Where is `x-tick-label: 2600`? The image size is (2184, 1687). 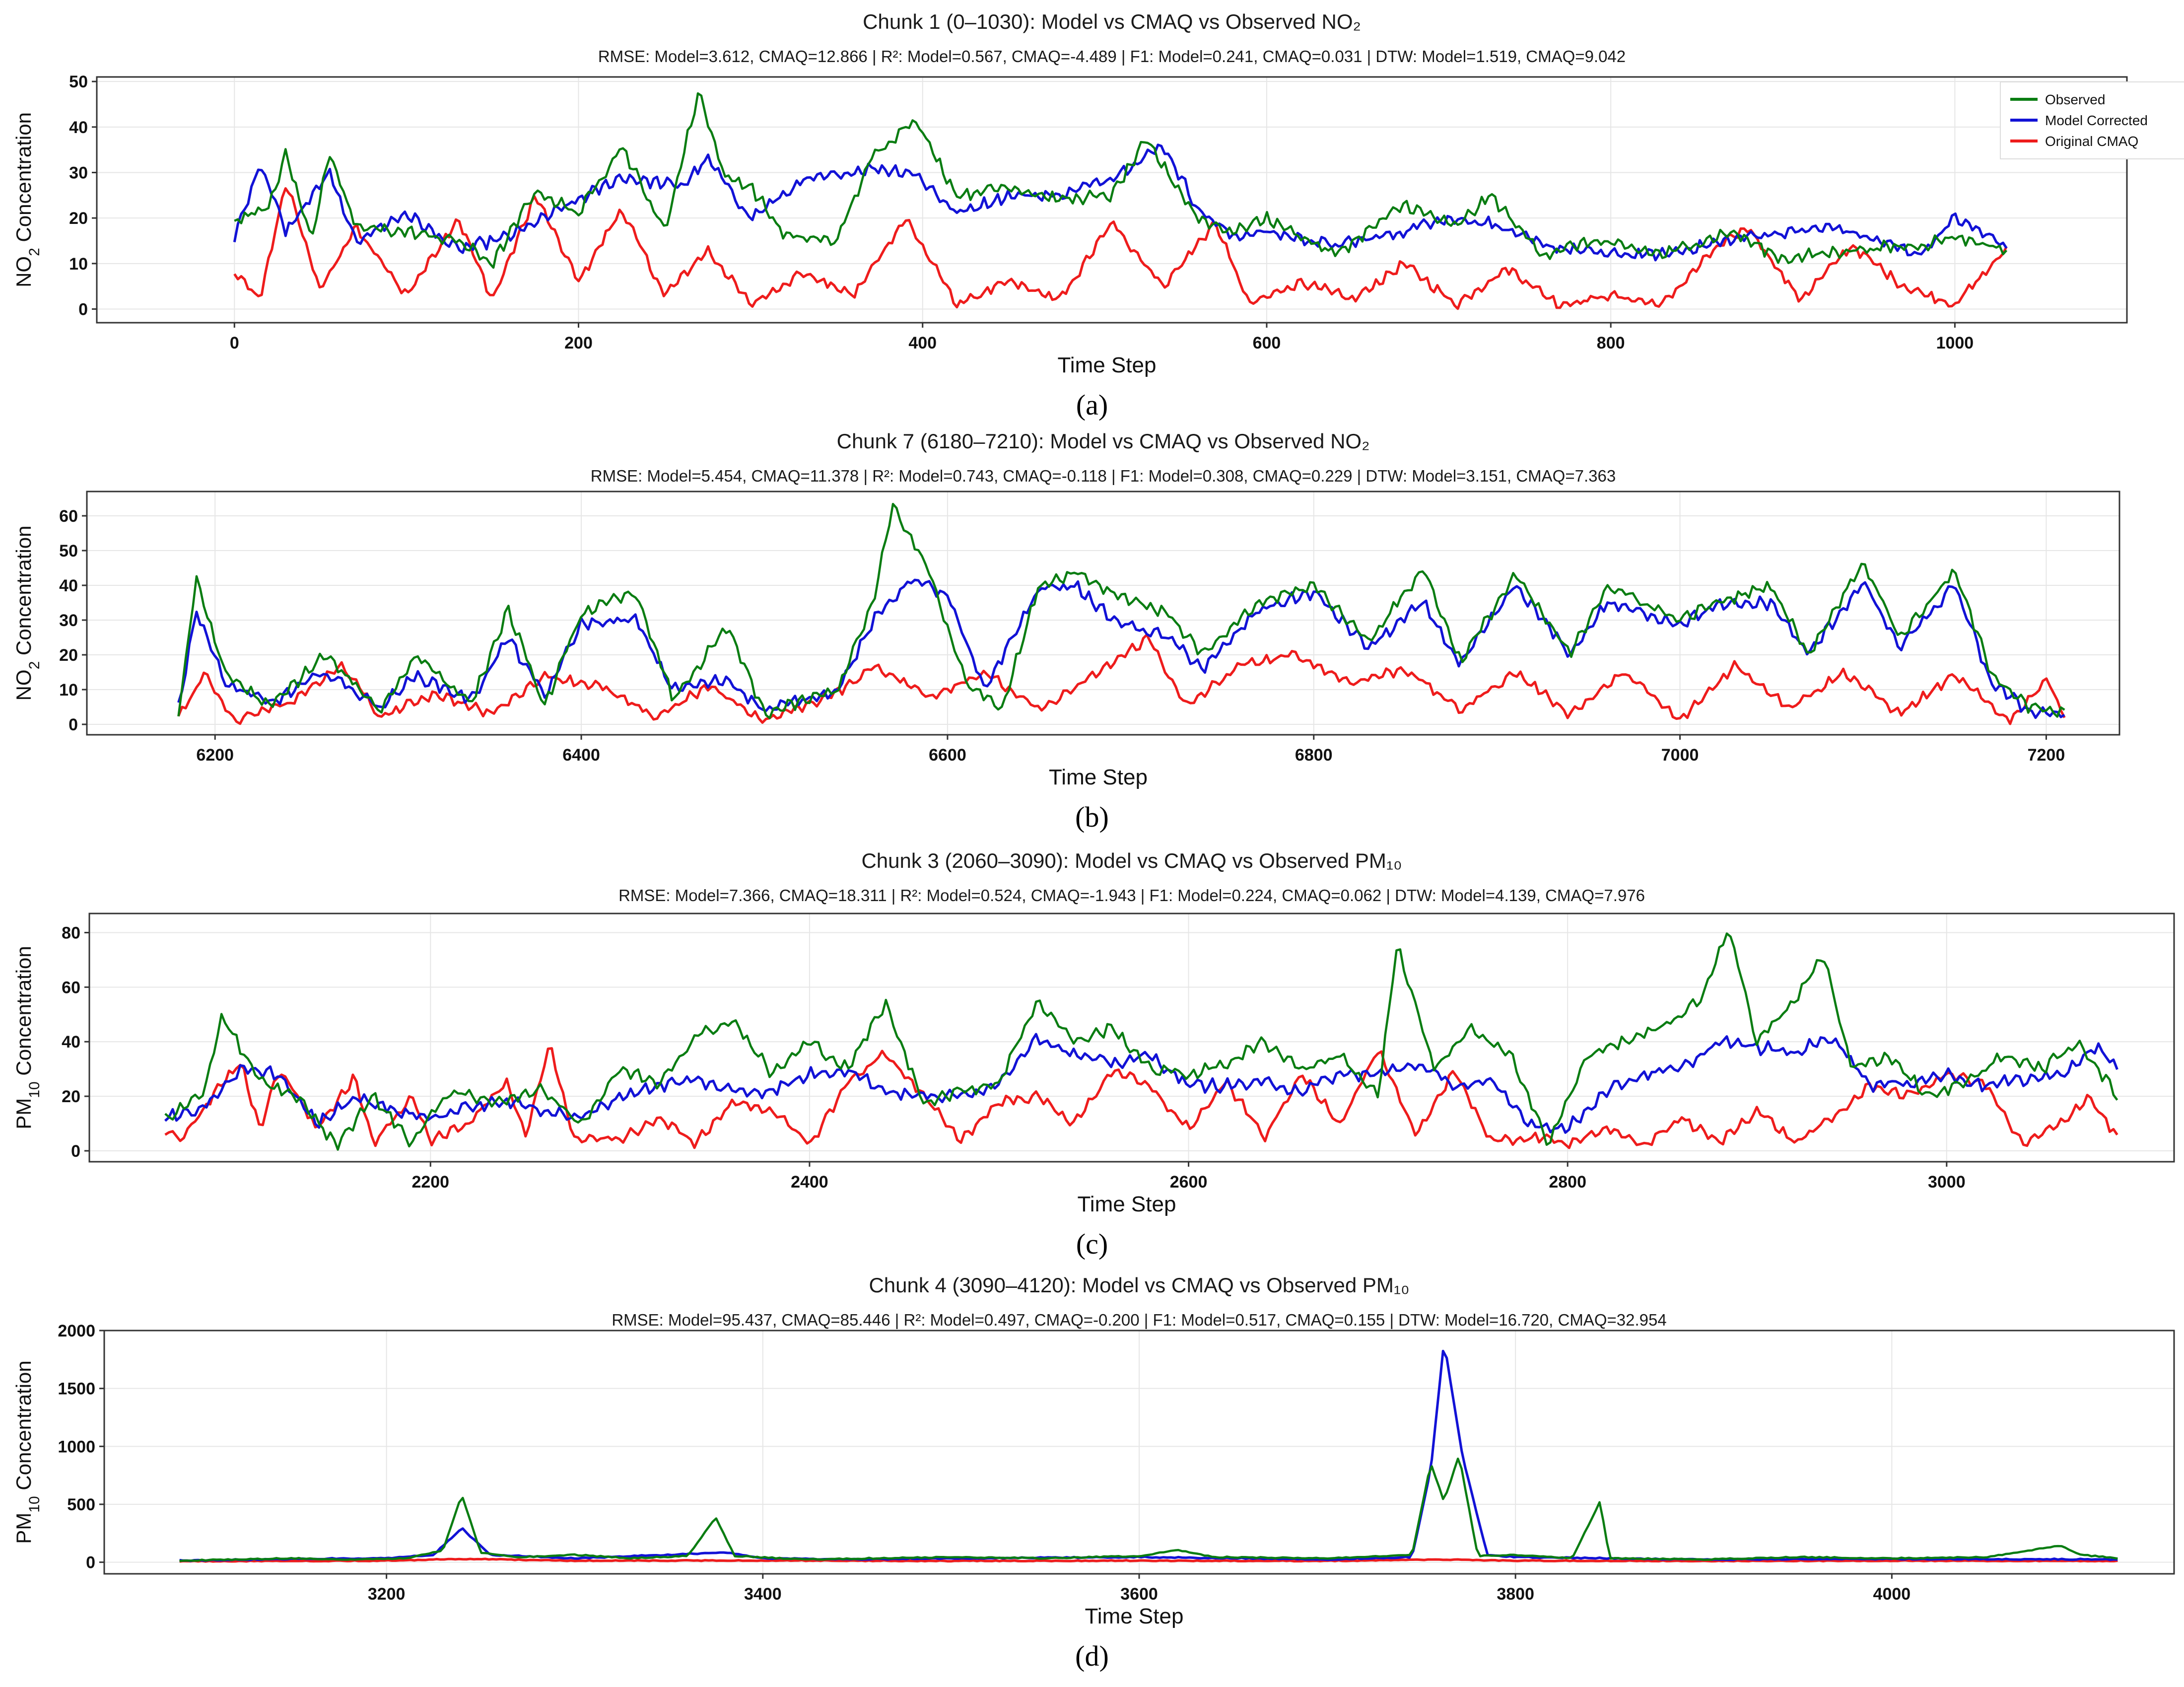 x-tick-label: 2600 is located at coordinates (1189, 1182).